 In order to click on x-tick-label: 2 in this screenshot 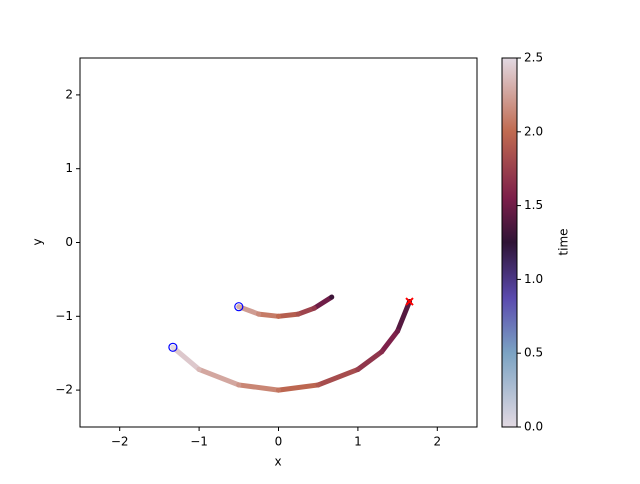, I will do `click(437, 442)`.